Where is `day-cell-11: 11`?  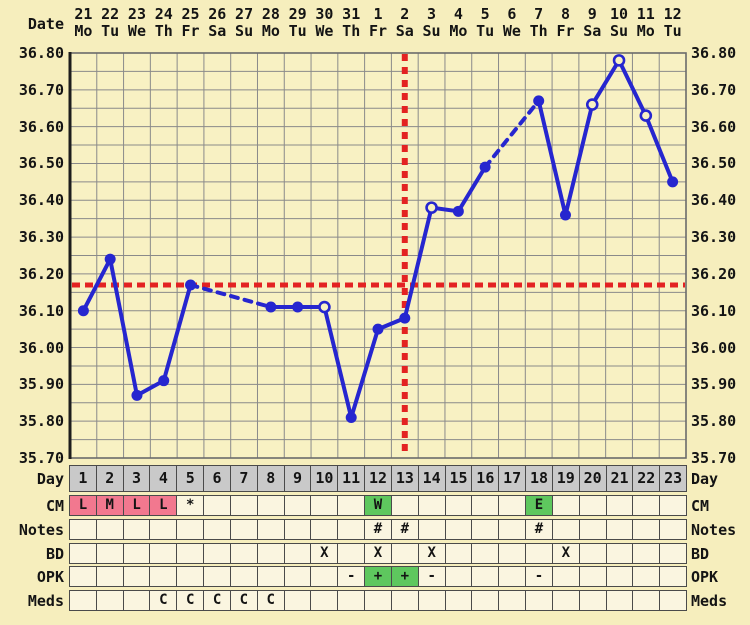 day-cell-11: 11 is located at coordinates (352, 478).